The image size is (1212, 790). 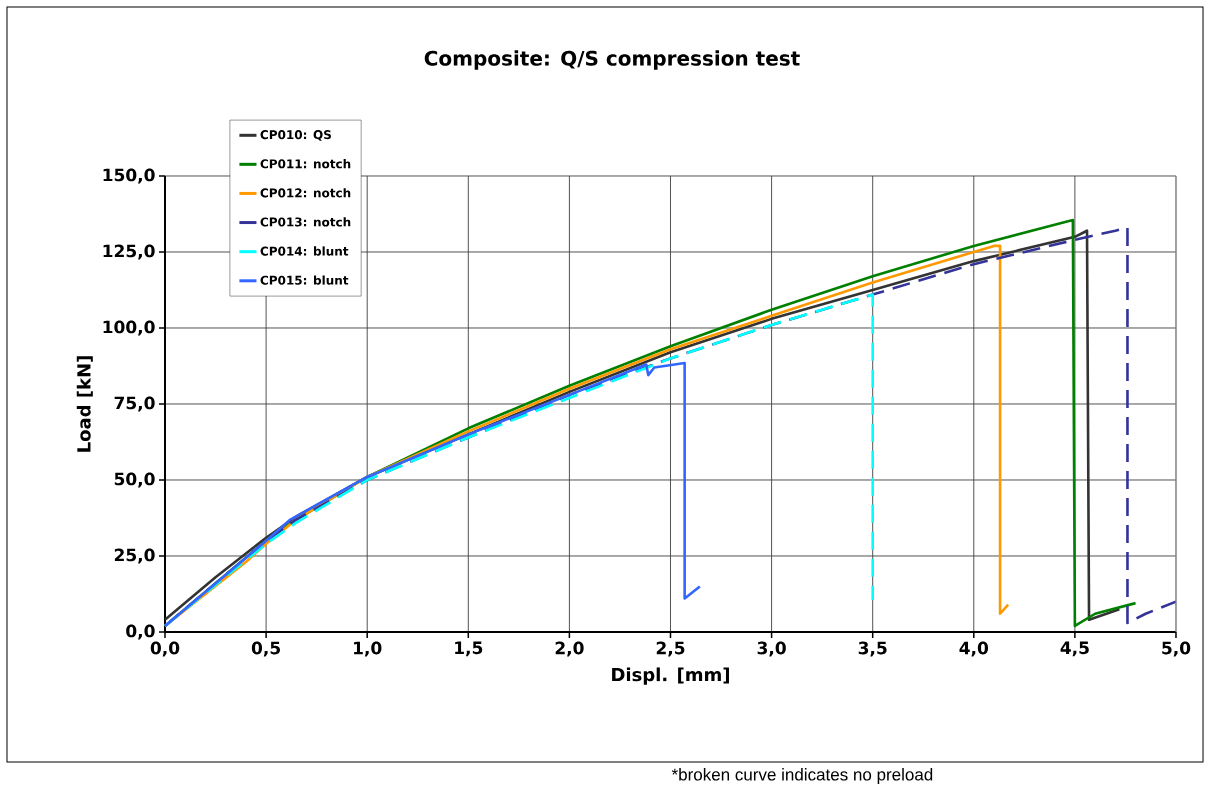 What do you see at coordinates (140, 632) in the screenshot?
I see `y-tick-label: 0,0` at bounding box center [140, 632].